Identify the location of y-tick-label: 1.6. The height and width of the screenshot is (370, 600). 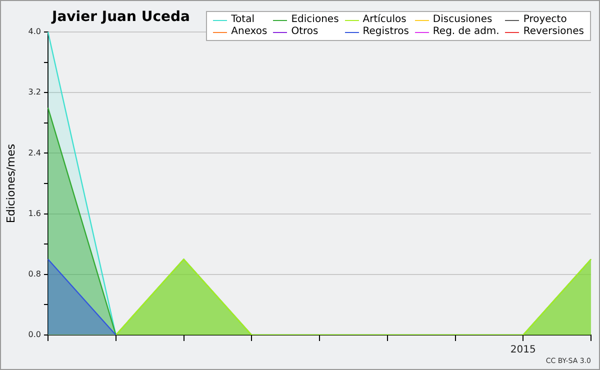
(34, 213).